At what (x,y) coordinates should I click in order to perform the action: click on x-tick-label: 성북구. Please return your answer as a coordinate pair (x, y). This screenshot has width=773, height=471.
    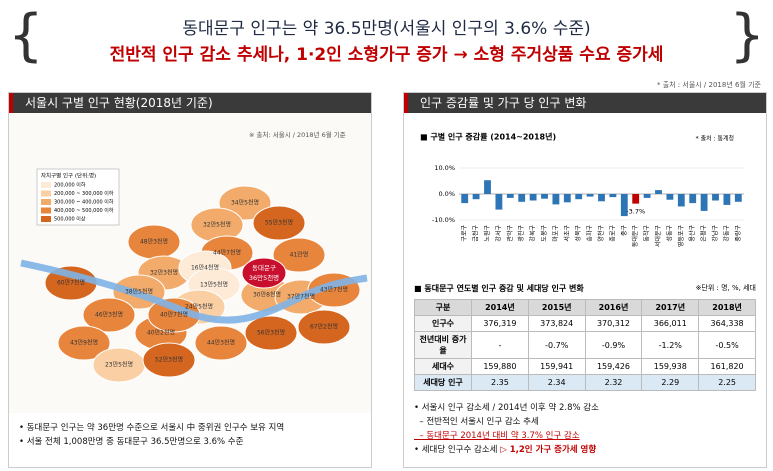
    Looking at the image, I should click on (578, 233).